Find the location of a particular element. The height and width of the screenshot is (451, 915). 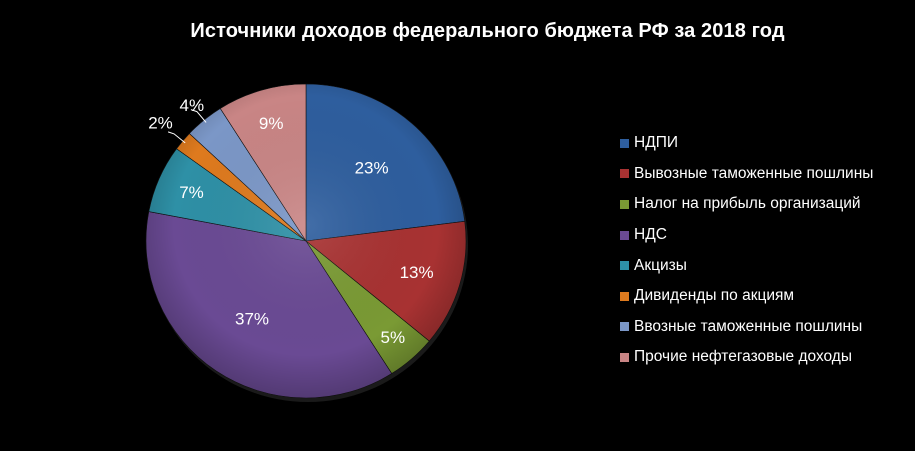

legend-item-4: НДС is located at coordinates (746, 235).